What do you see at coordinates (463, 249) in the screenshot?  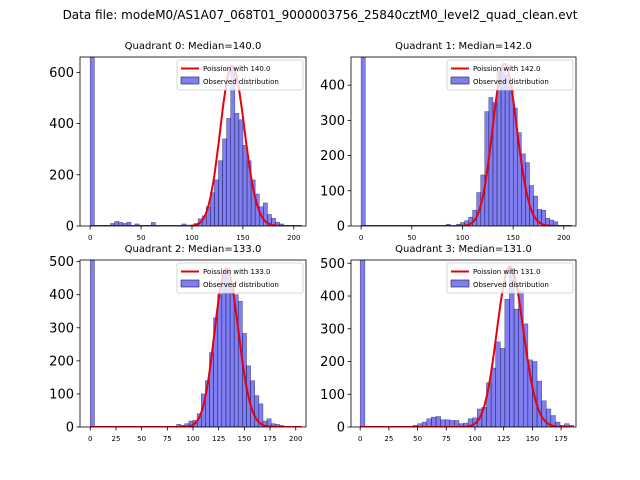 I see `subplot-title: Quadrant 3: Median=131.0` at bounding box center [463, 249].